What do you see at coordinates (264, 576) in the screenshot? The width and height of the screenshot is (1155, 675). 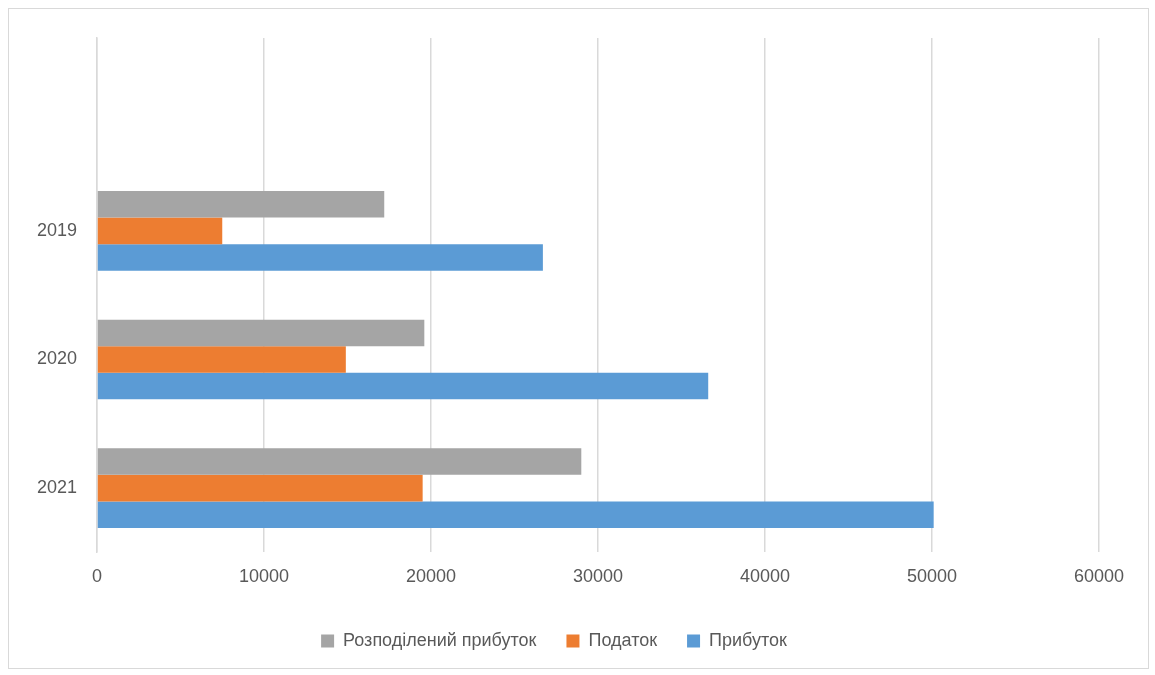 I see `x-tick-label: 10000` at bounding box center [264, 576].